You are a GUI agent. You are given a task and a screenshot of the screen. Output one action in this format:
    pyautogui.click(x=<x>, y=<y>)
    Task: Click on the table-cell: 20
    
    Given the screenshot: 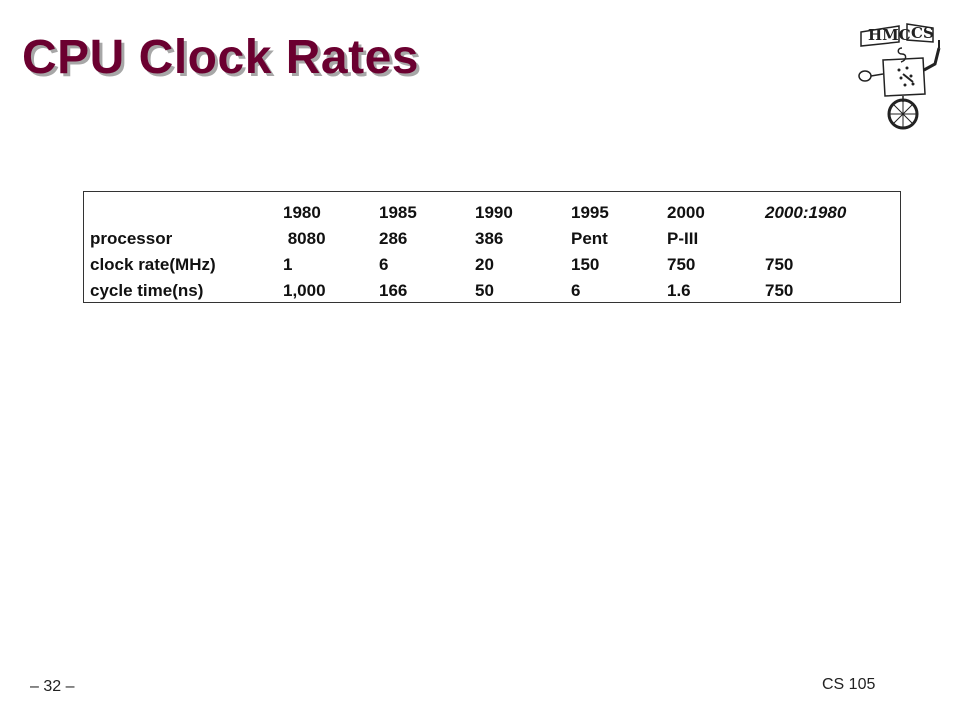 What is the action you would take?
    pyautogui.click(x=484, y=264)
    